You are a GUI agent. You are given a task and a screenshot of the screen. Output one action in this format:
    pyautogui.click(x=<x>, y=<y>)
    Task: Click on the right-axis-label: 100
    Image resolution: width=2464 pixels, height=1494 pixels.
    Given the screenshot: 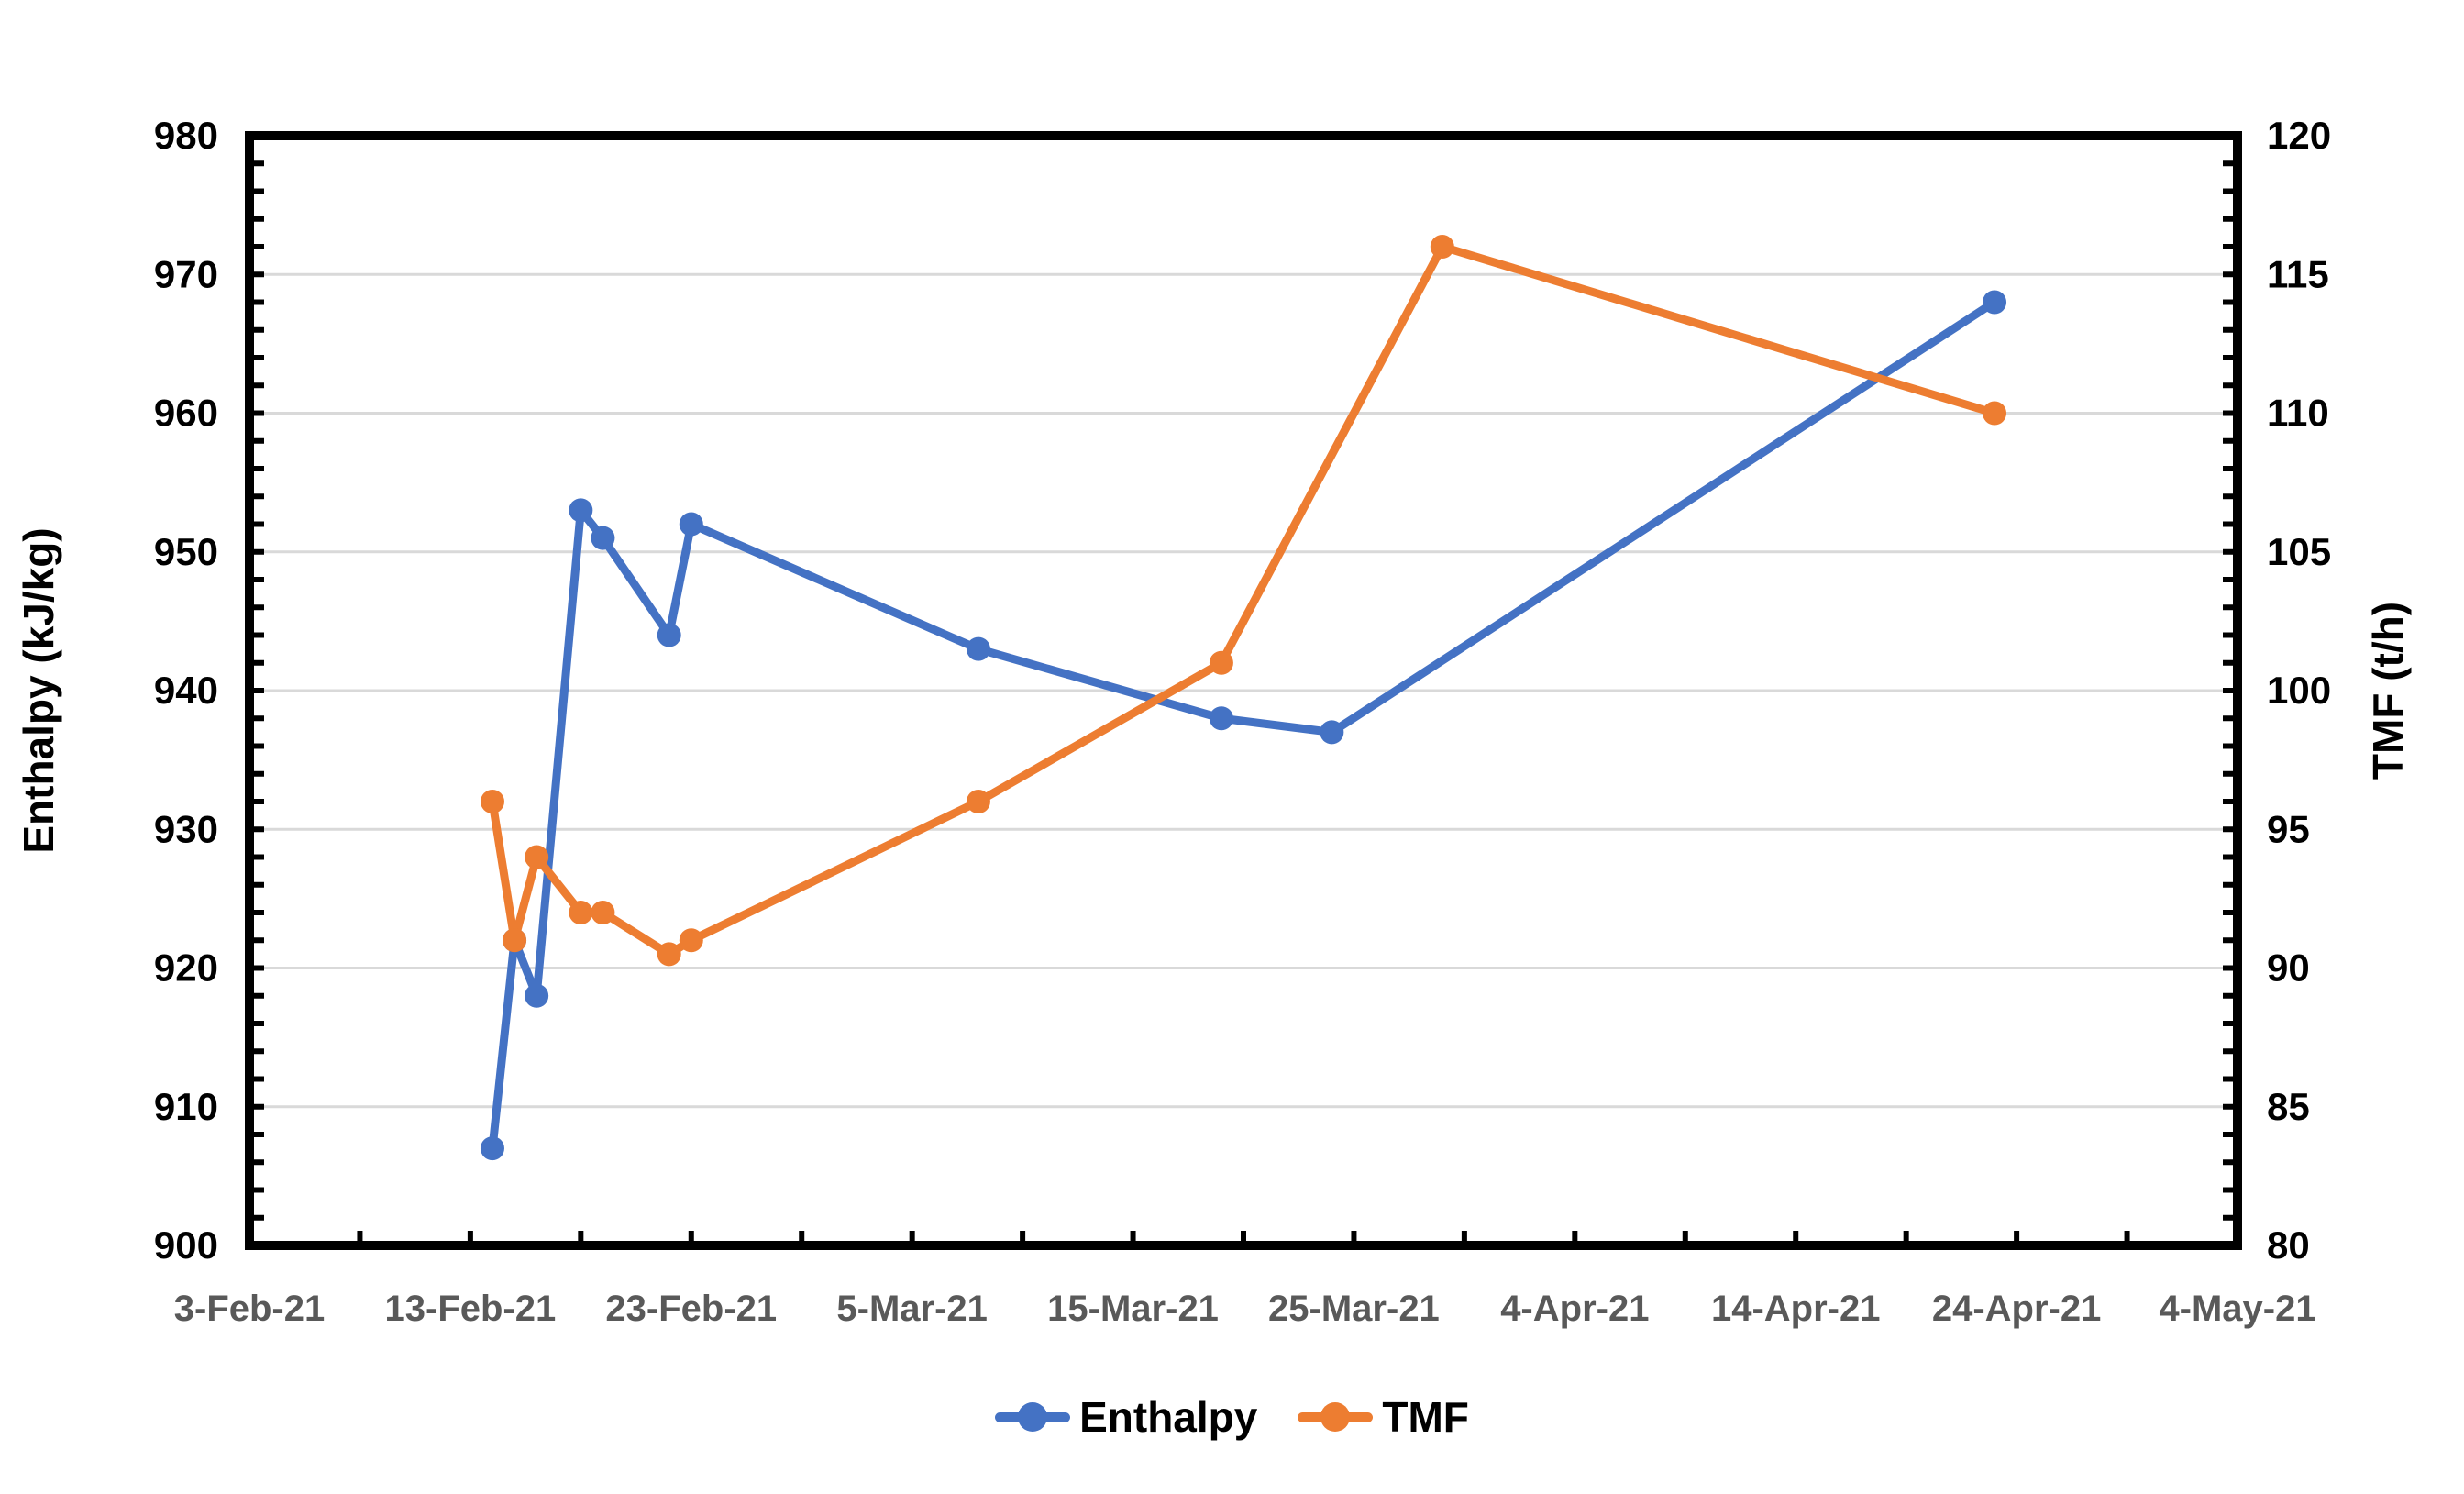 What is the action you would take?
    pyautogui.click(x=2299, y=690)
    